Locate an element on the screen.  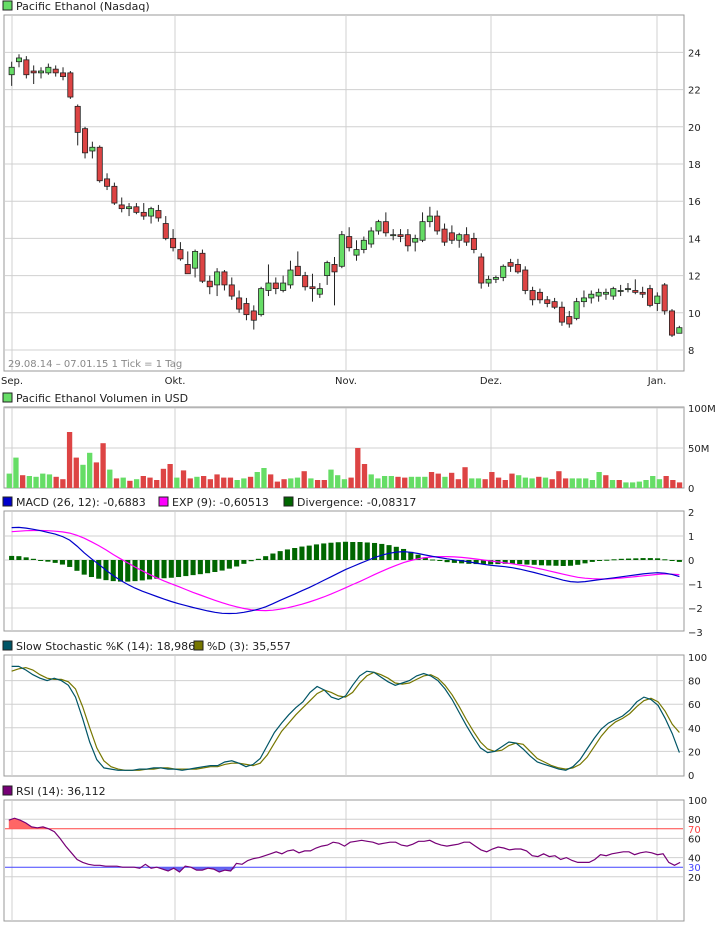
macd-tick-0: 0 is located at coordinates (691, 561).